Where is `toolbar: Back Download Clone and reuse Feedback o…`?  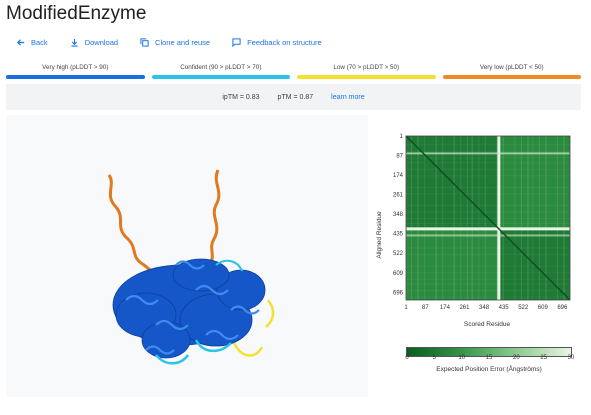
toolbar: Back Download Clone and reuse Feedback o… is located at coordinates (169, 42).